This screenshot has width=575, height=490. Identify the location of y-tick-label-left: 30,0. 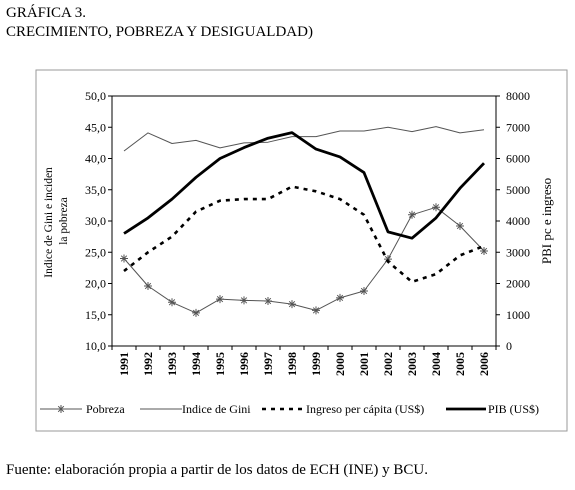
(95, 221).